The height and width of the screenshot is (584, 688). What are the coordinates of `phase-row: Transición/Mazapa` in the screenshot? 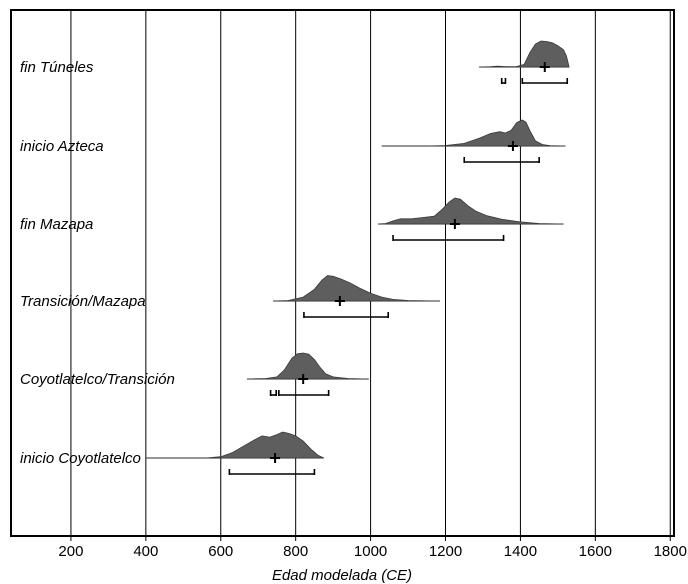 It's located at (230, 296).